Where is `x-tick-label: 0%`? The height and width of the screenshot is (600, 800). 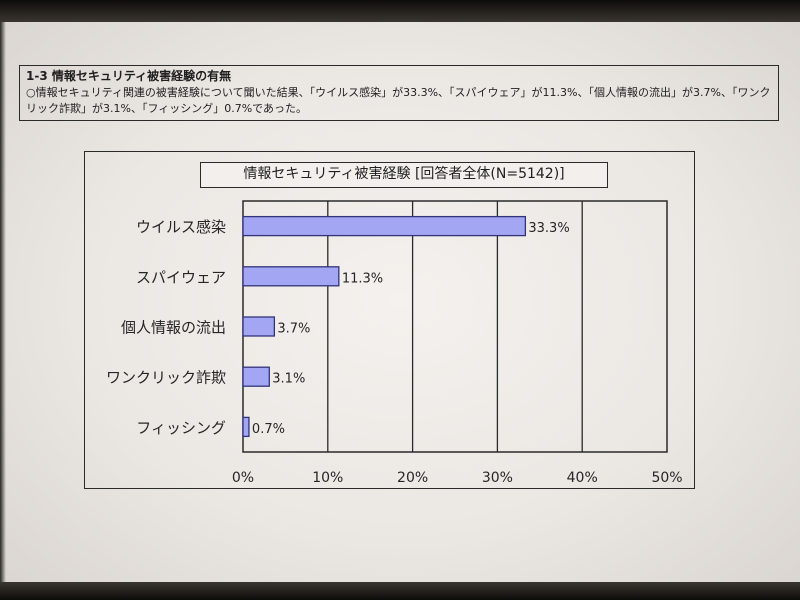
x-tick-label: 0% is located at coordinates (243, 478).